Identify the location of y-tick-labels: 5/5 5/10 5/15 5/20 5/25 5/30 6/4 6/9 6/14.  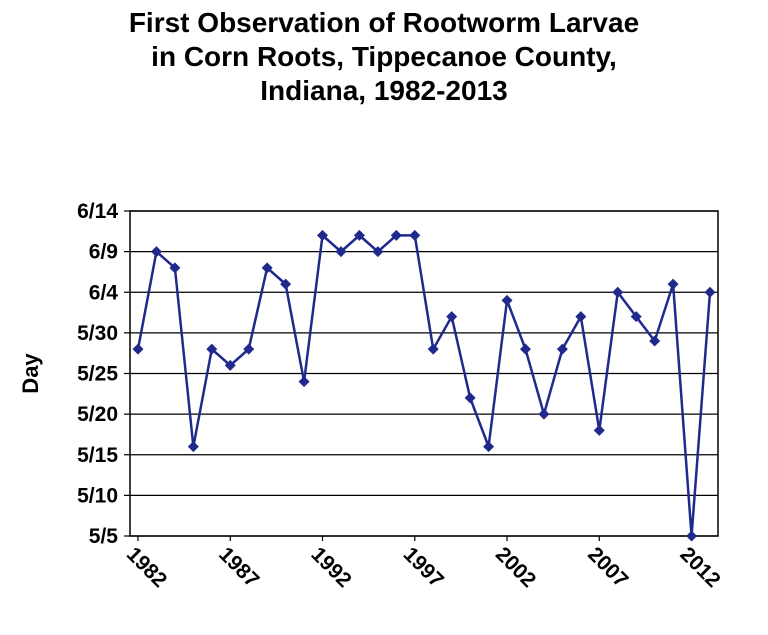
(97, 374).